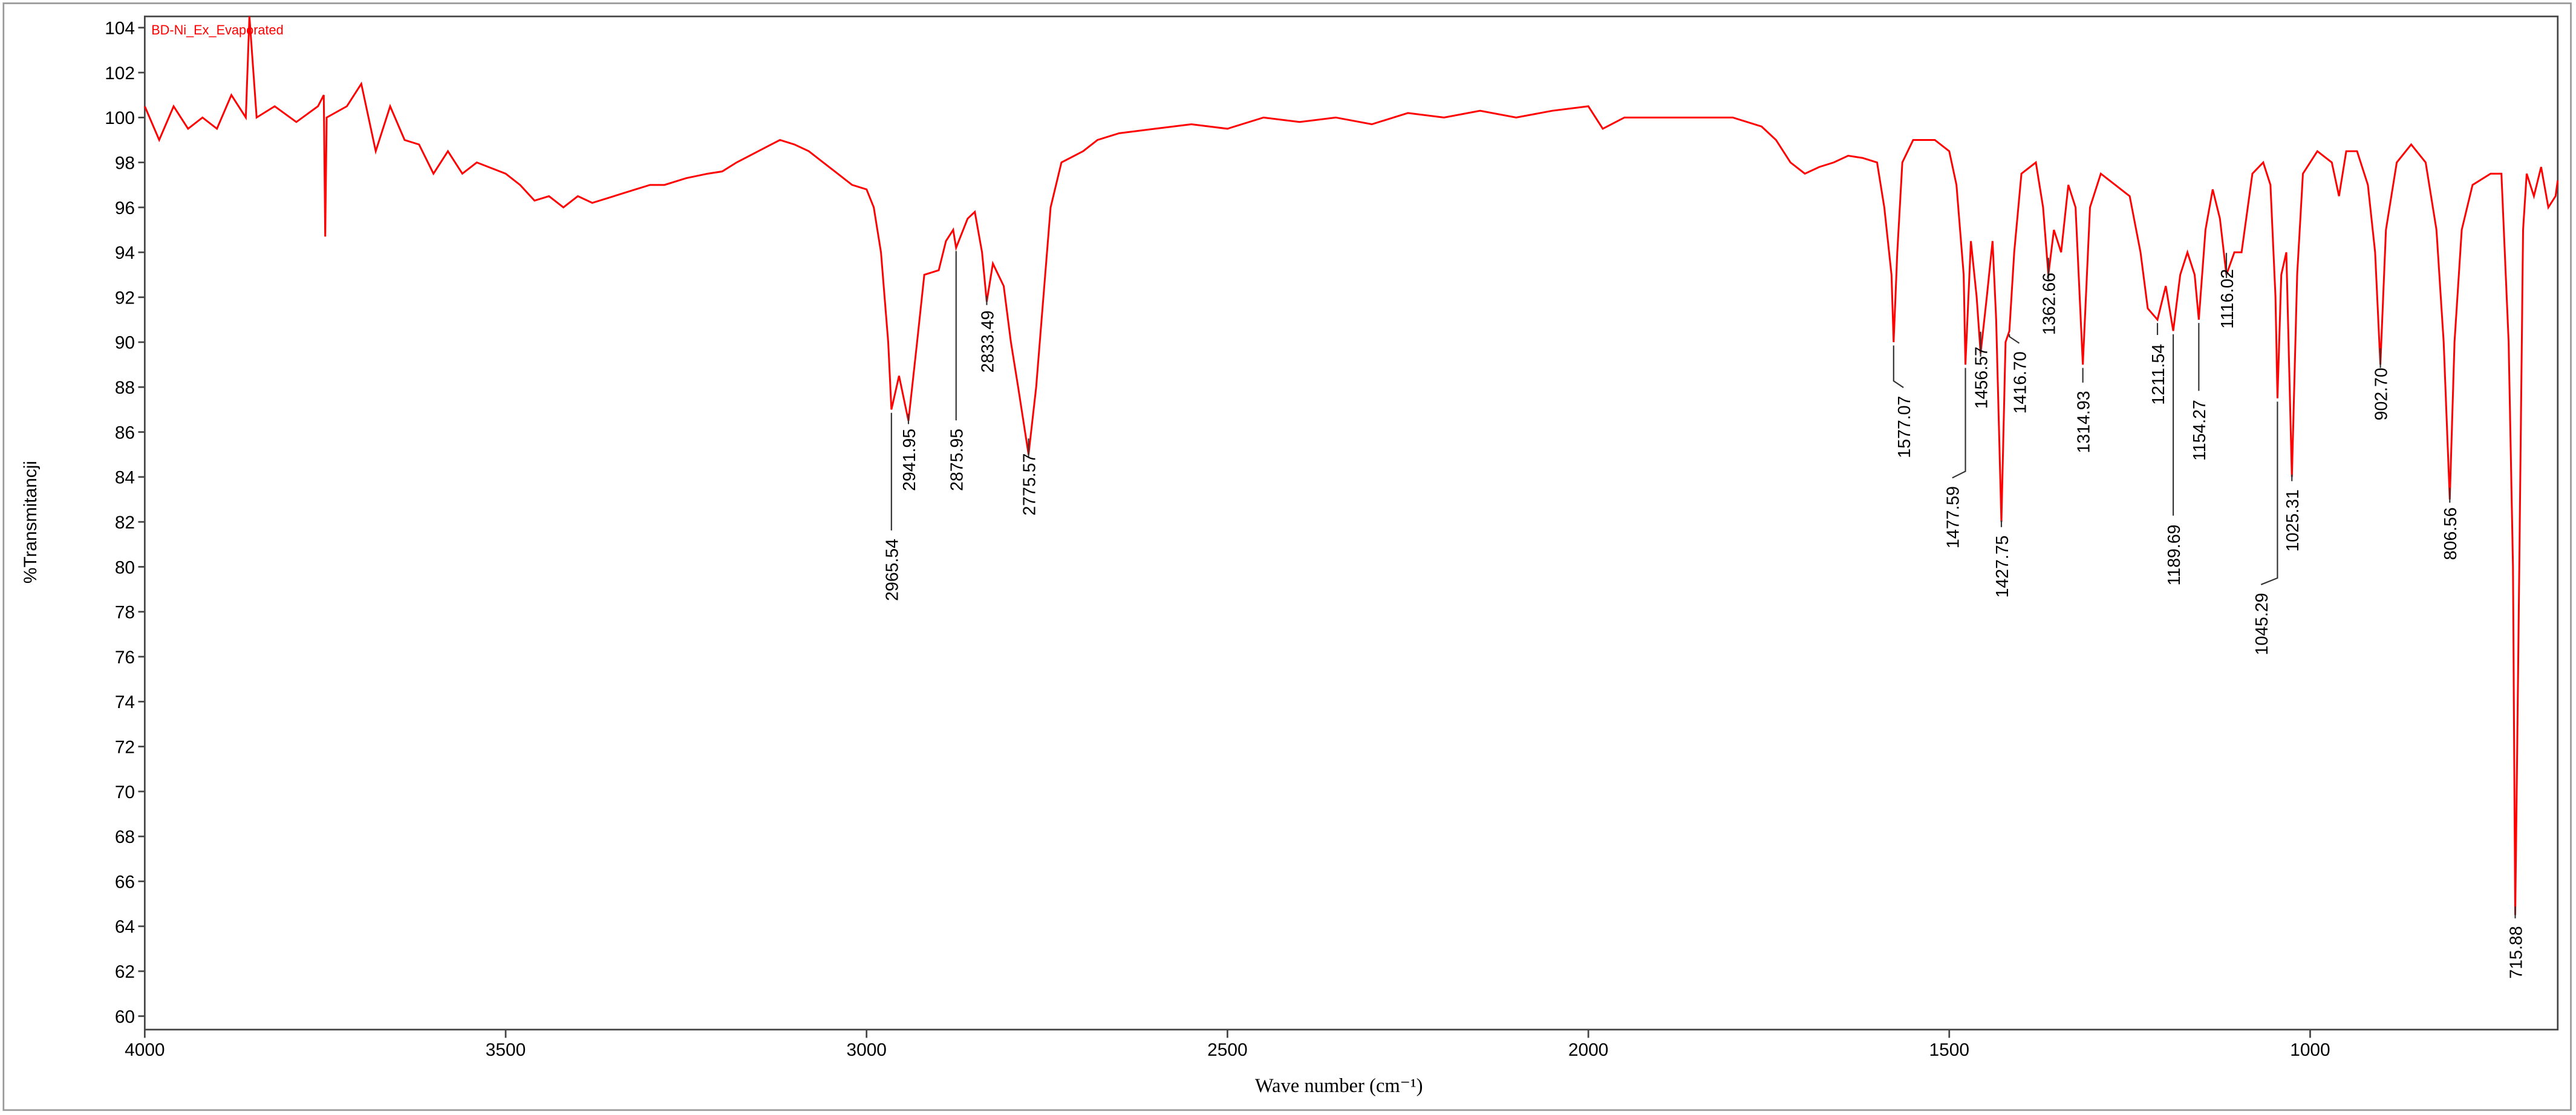 This screenshot has height=1115, width=2576. Describe the element at coordinates (125, 433) in the screenshot. I see `y-tick-label: 86` at that location.